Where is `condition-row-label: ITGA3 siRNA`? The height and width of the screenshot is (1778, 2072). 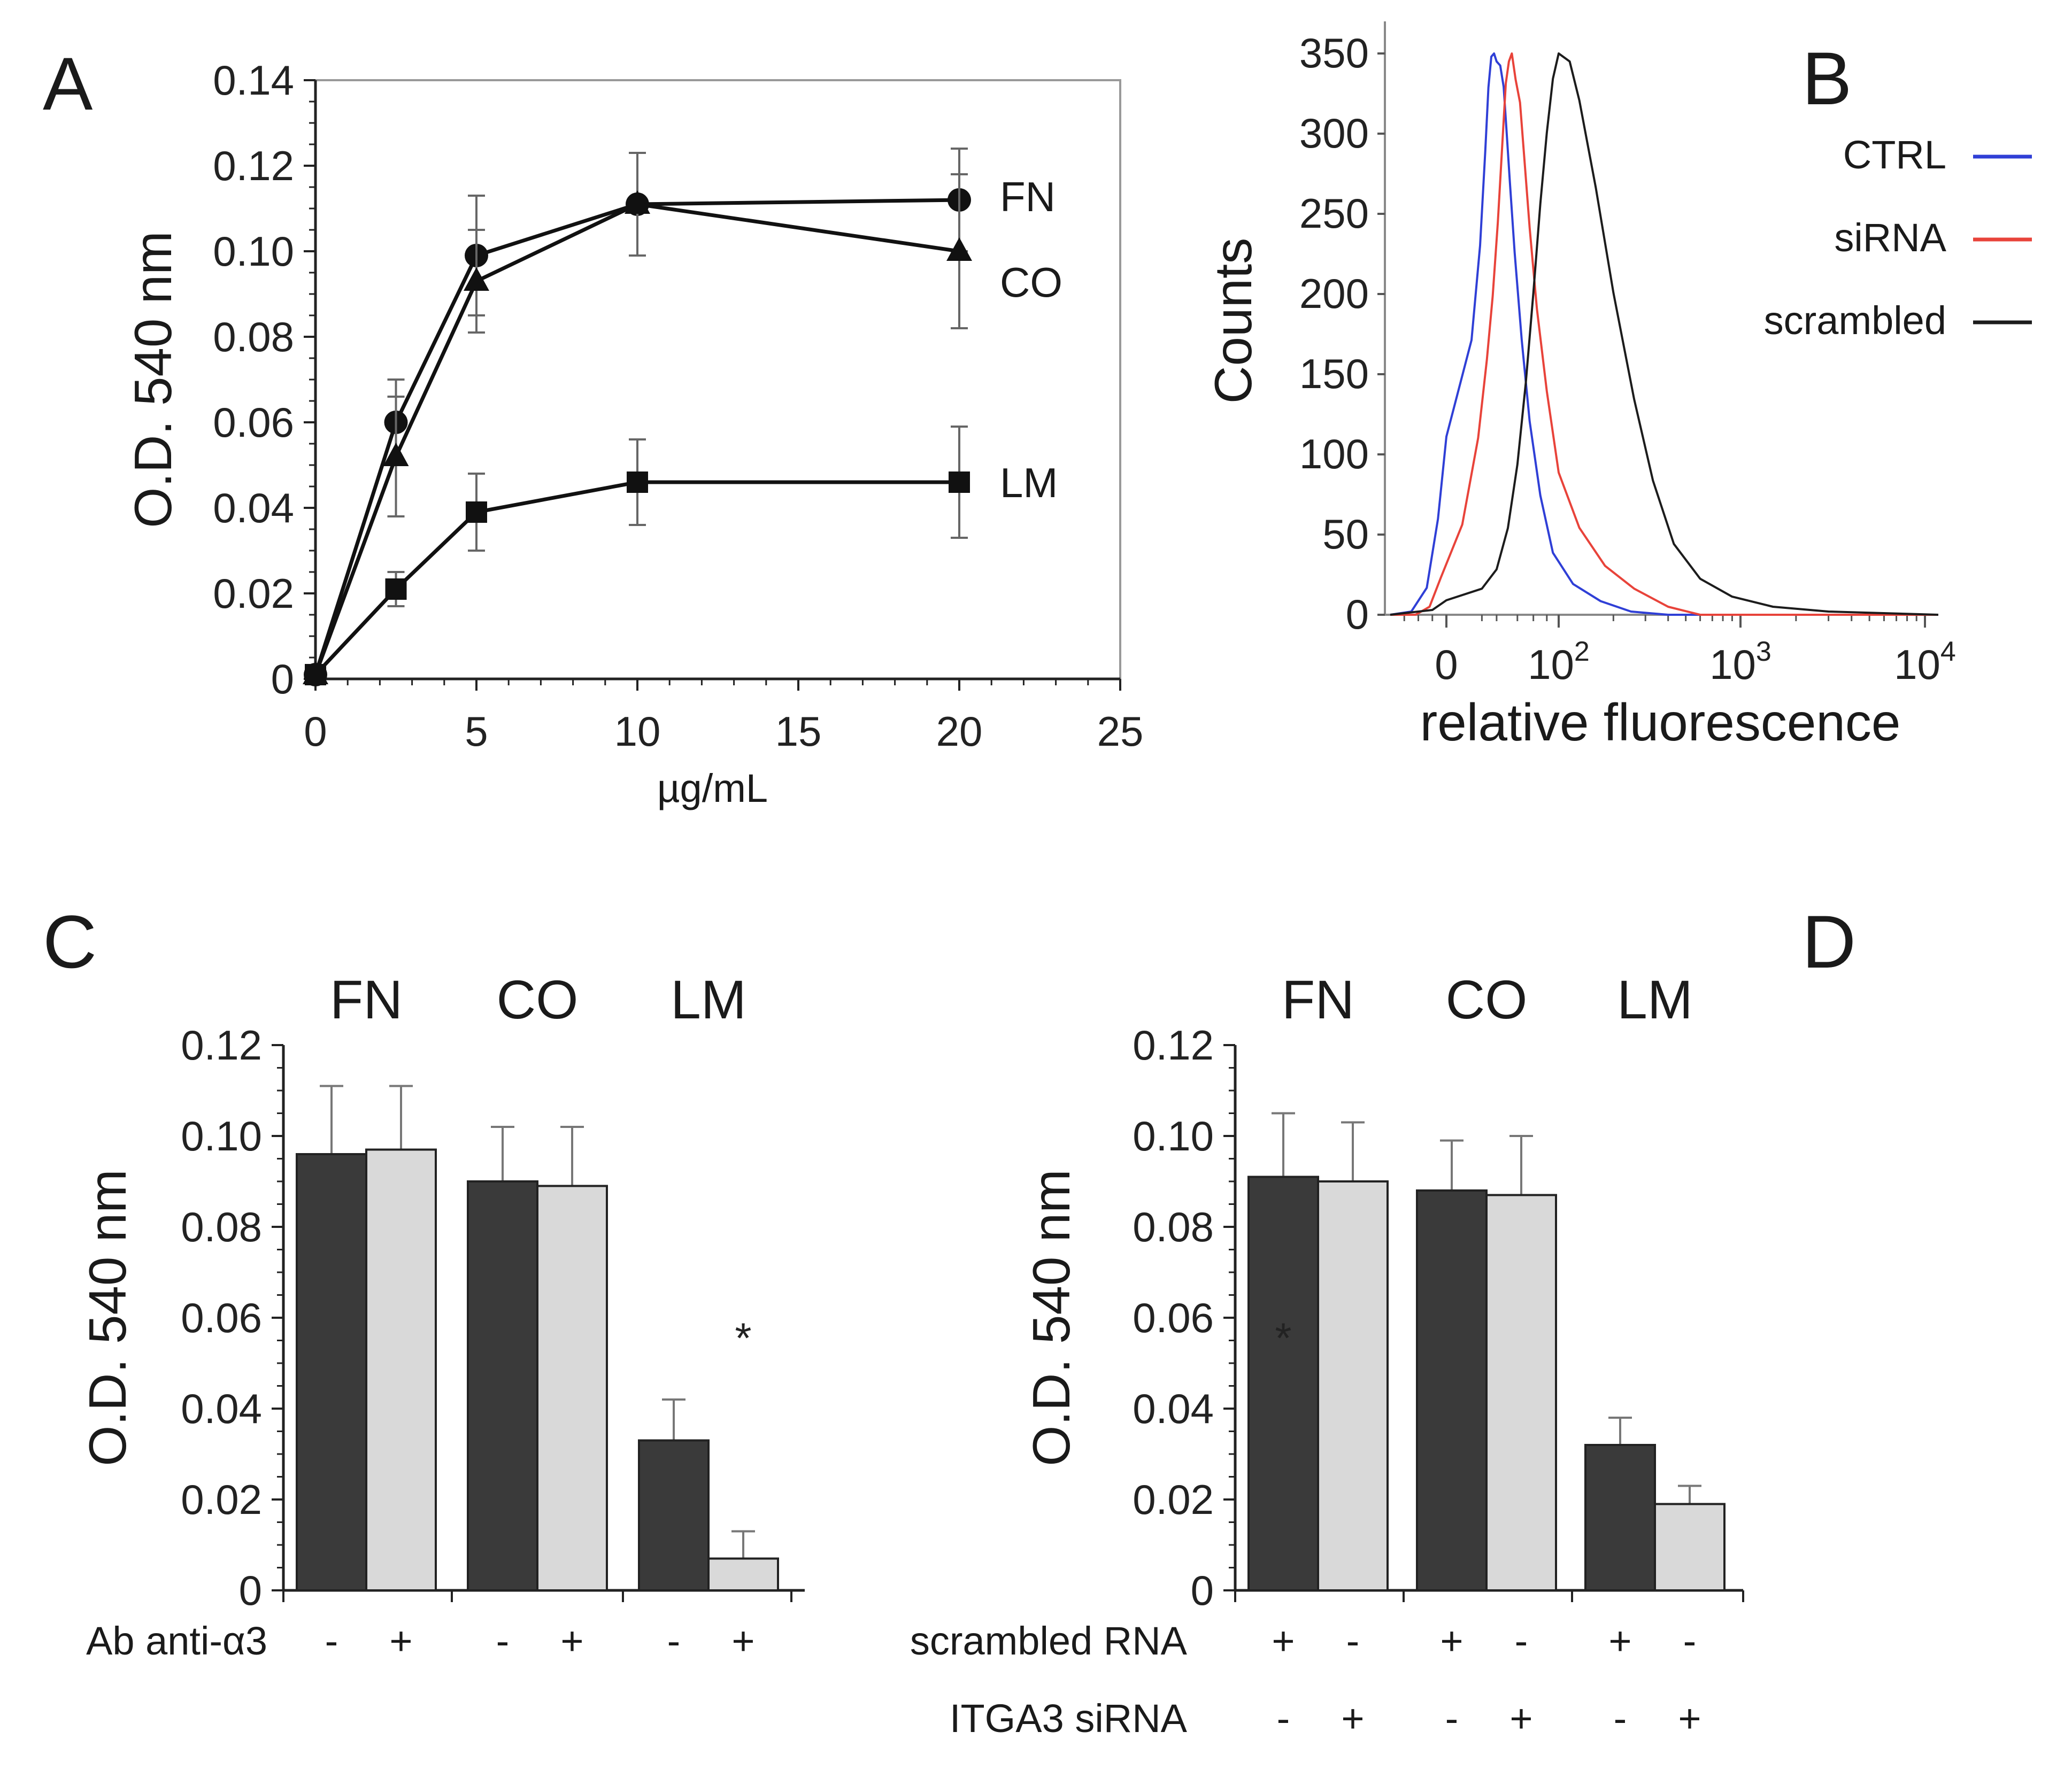
condition-row-label: ITGA3 siRNA is located at coordinates (1069, 1719).